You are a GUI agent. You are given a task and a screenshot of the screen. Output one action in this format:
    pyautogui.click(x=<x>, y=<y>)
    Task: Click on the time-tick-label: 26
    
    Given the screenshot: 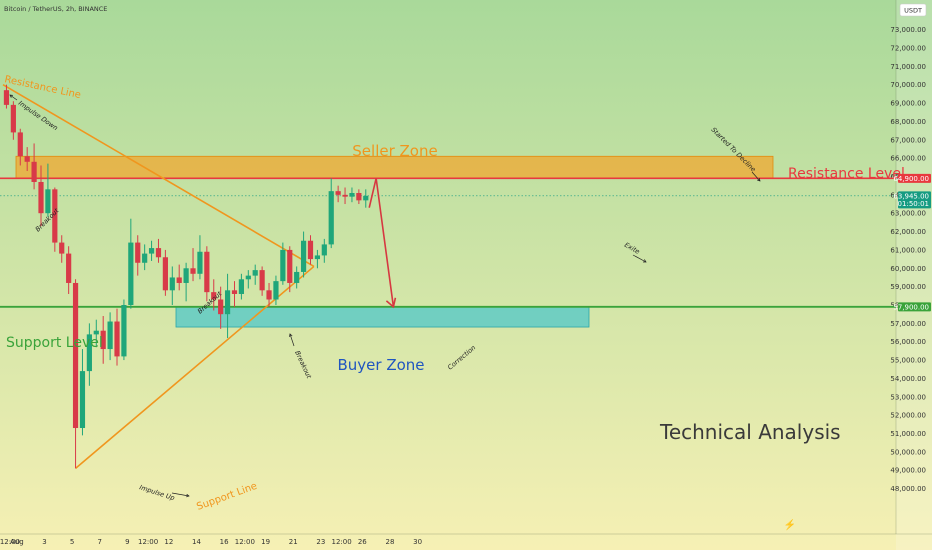 What is the action you would take?
    pyautogui.click(x=362, y=542)
    